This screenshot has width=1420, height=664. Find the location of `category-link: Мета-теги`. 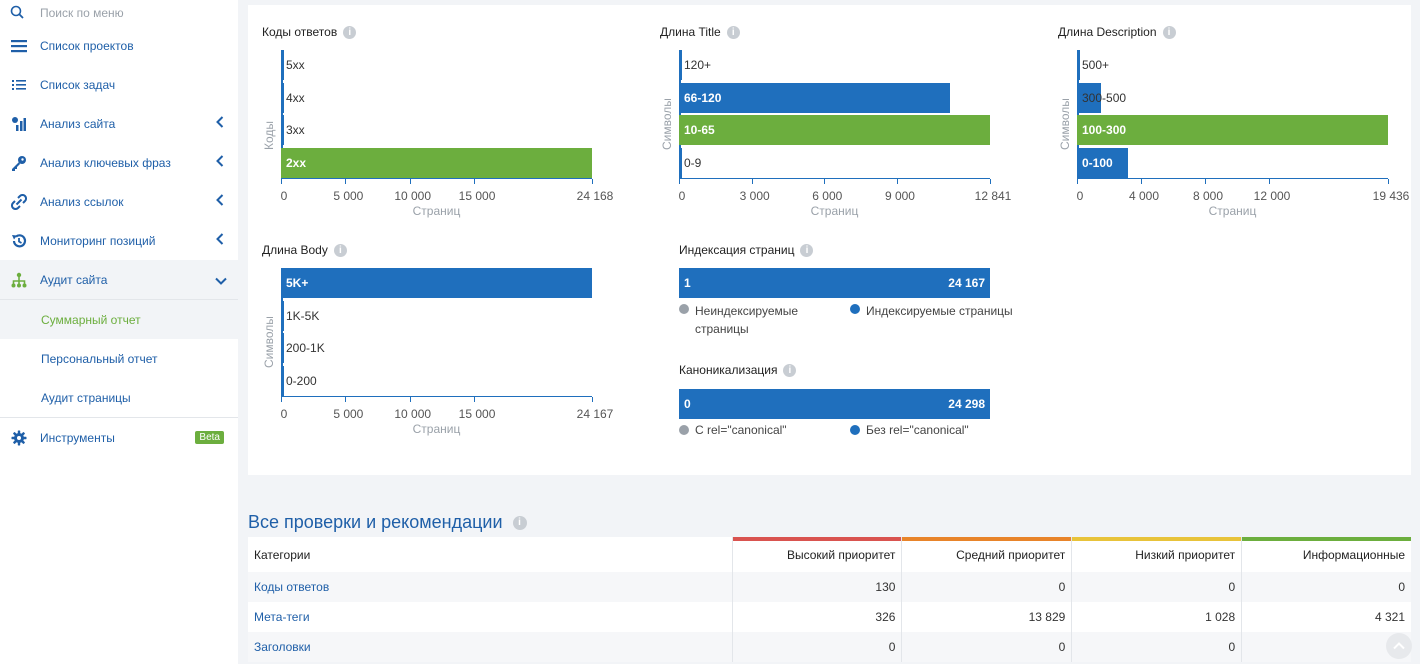

category-link: Мета-теги is located at coordinates (282, 617).